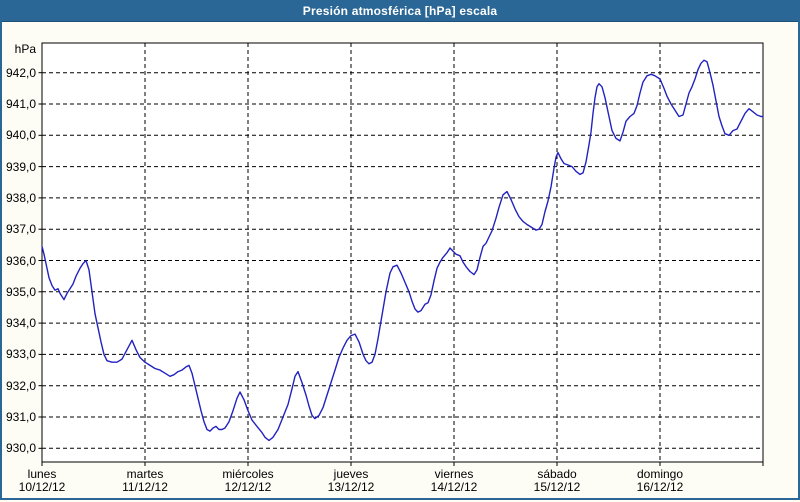 The width and height of the screenshot is (800, 502). Describe the element at coordinates (20, 417) in the screenshot. I see `y-tick-label: 931,0` at that location.